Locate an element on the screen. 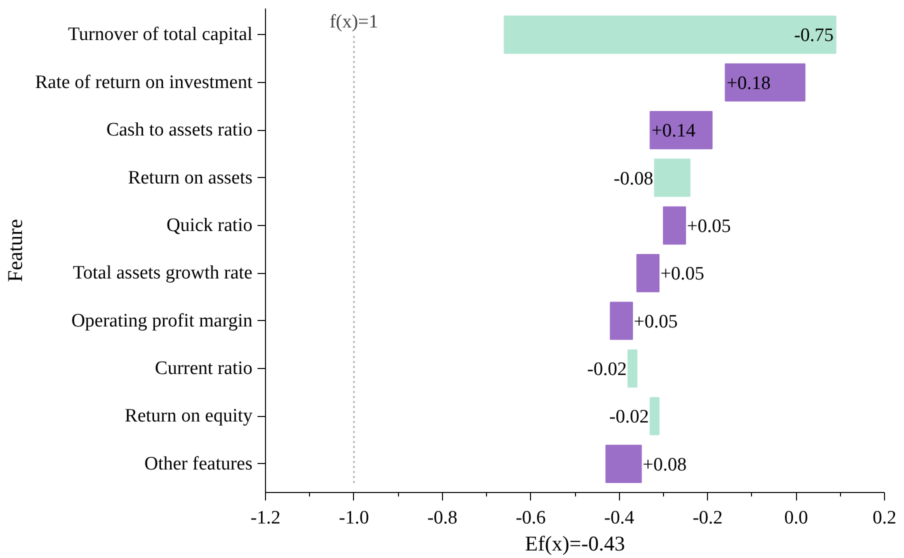 Image resolution: width=904 pixels, height=558 pixels. x-tick-label: -0.6 is located at coordinates (531, 518).